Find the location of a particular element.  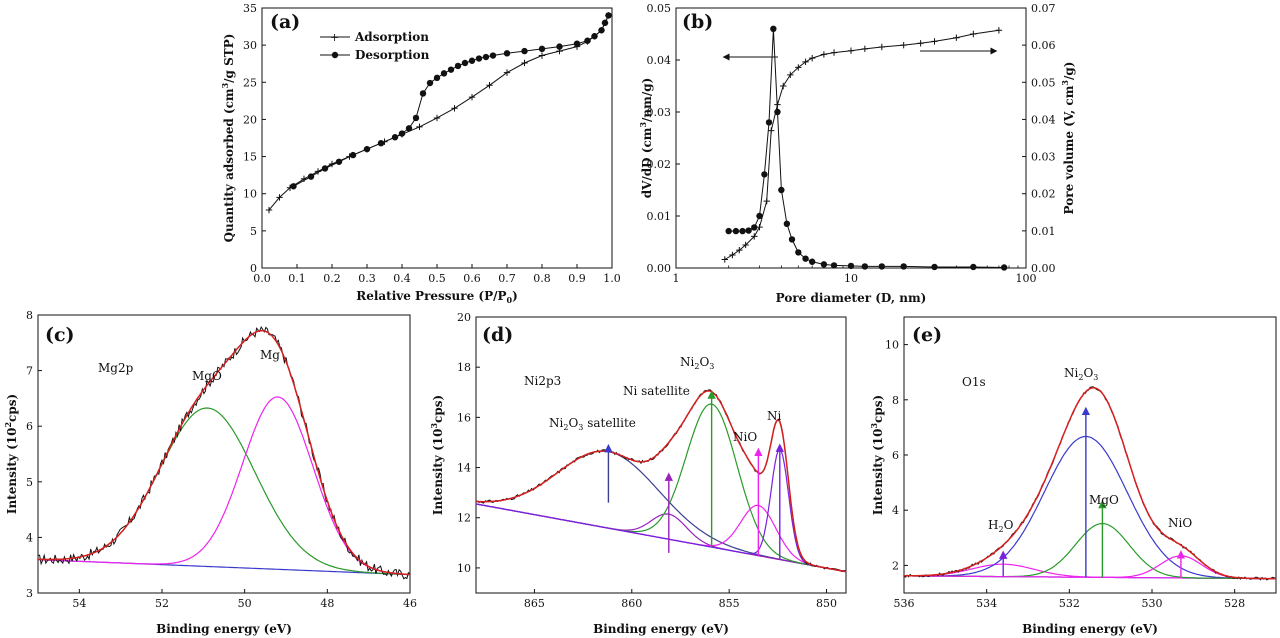

y-tick-label: 5 is located at coordinates (29, 482).